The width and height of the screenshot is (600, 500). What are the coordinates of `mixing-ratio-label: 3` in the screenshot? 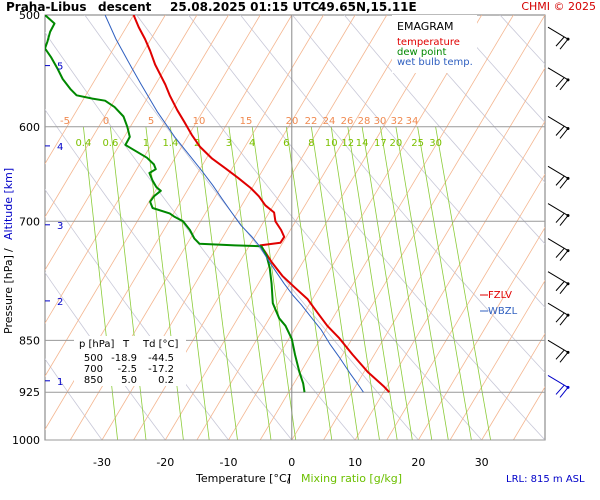 It's located at (229, 143).